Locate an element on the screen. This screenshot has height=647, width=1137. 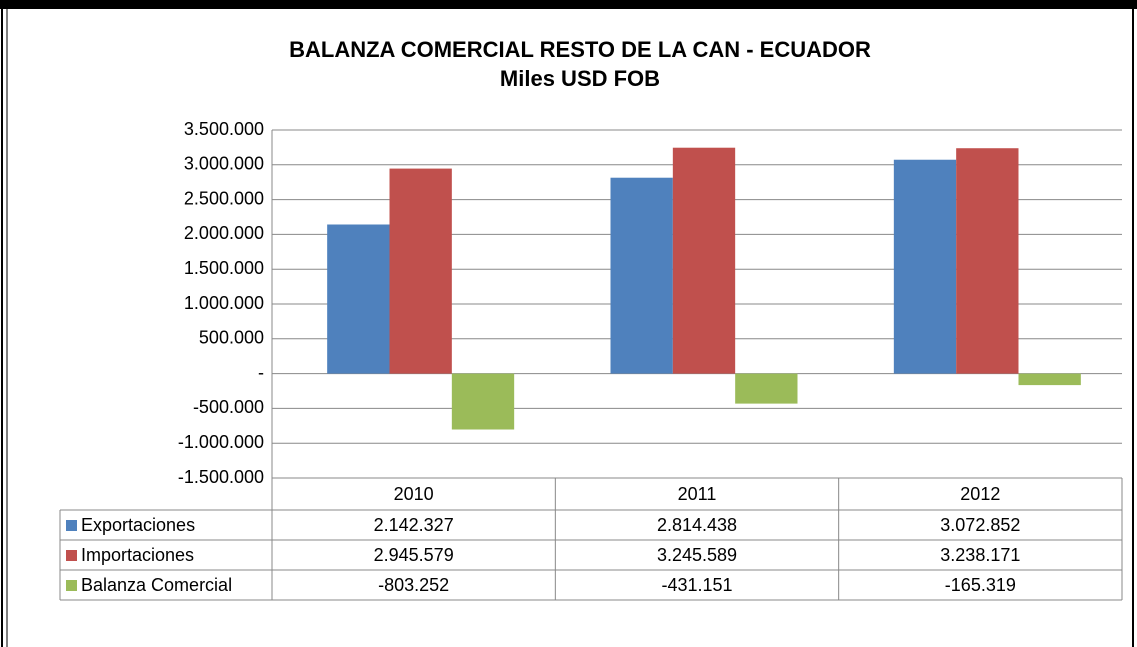
table-value: -803.252 is located at coordinates (413, 585).